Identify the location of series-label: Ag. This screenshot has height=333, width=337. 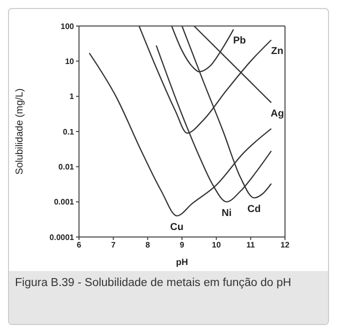
(277, 114).